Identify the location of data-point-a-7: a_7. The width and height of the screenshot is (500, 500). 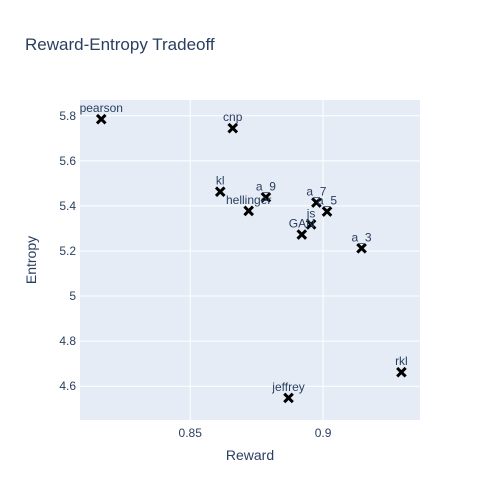
(316, 196).